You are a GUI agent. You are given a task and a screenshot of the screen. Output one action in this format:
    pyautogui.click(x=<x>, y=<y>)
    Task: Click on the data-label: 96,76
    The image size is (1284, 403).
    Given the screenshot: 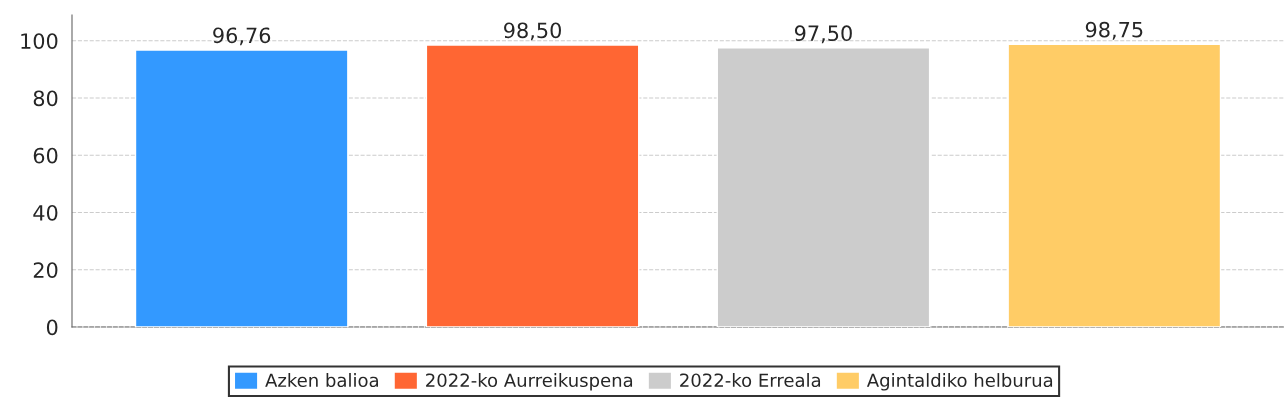 What is the action you would take?
    pyautogui.click(x=242, y=36)
    